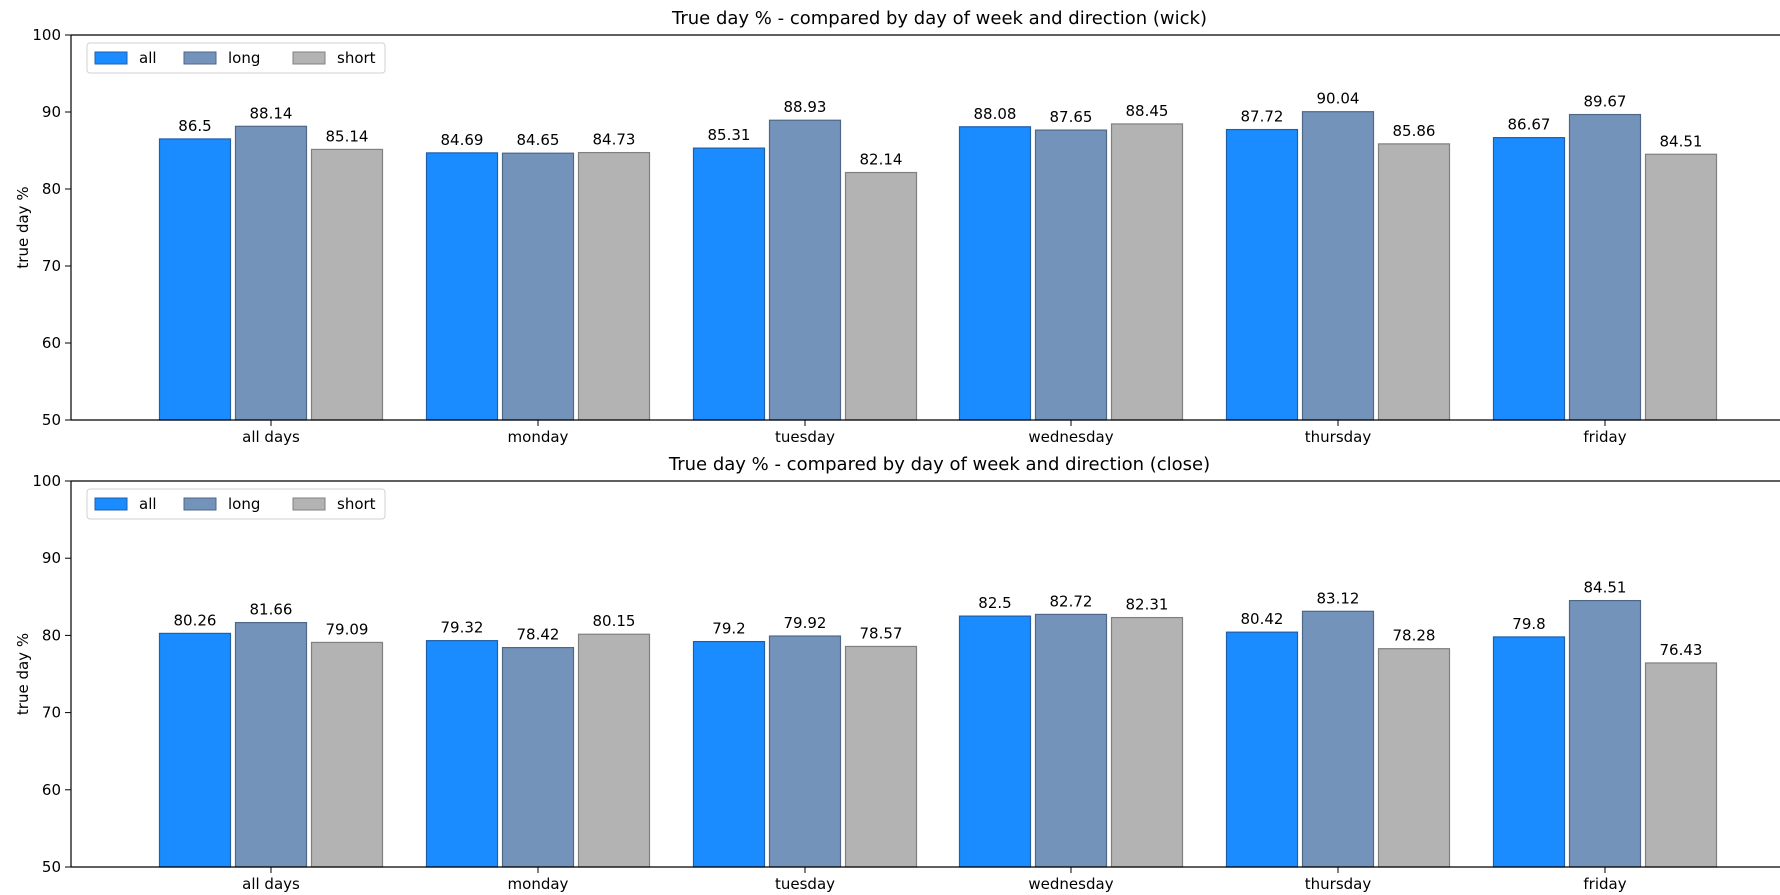 The width and height of the screenshot is (1780, 895). What do you see at coordinates (194, 126) in the screenshot?
I see `bar-value-label: 86.5` at bounding box center [194, 126].